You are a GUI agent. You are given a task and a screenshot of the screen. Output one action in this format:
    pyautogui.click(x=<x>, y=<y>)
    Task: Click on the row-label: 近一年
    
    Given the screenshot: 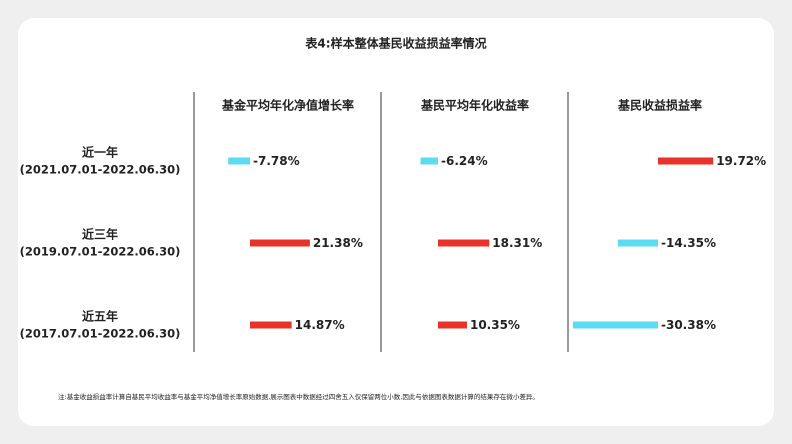 What is the action you would take?
    pyautogui.click(x=100, y=152)
    